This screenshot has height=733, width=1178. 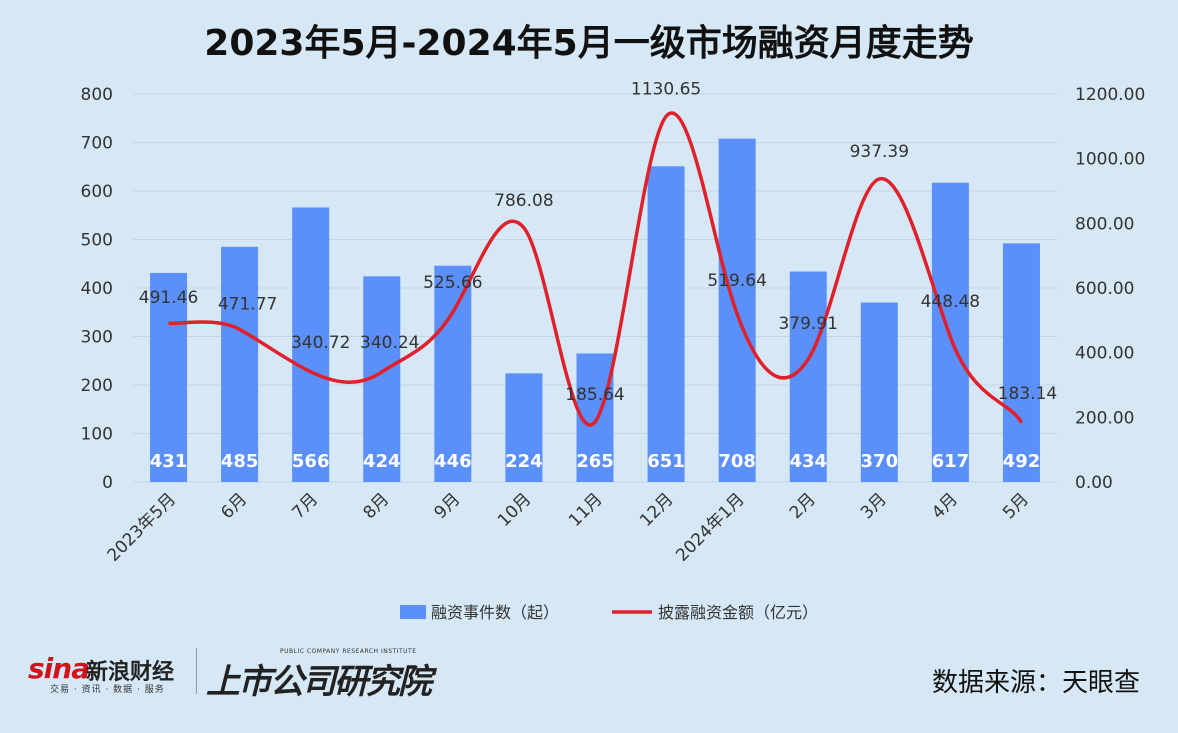 I want to click on x-tick-label: 4月, so click(x=945, y=506).